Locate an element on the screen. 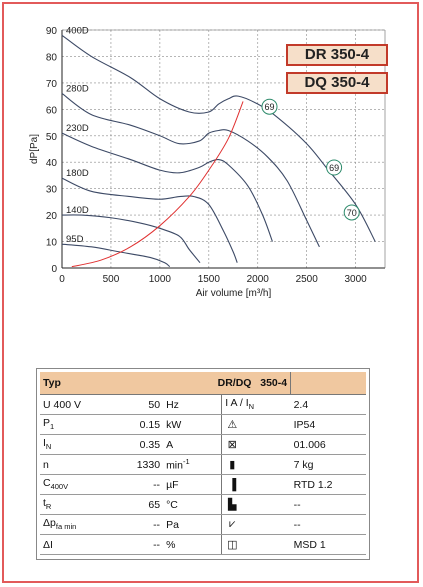 Image resolution: width=423 pixels, height=587 pixels. spec-right-value-text: MSD 1 is located at coordinates (309, 544).